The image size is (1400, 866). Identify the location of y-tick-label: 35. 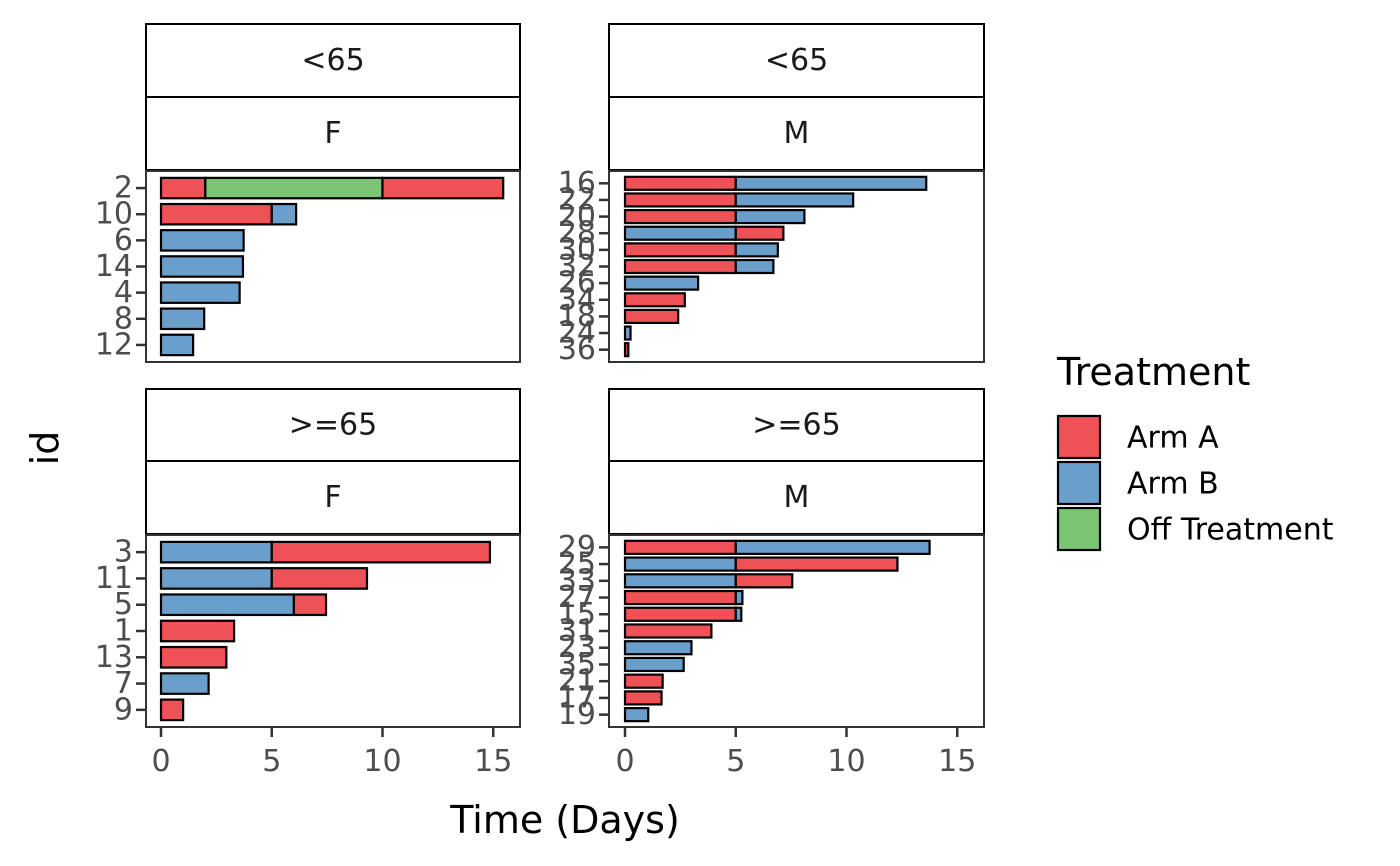
(577, 664).